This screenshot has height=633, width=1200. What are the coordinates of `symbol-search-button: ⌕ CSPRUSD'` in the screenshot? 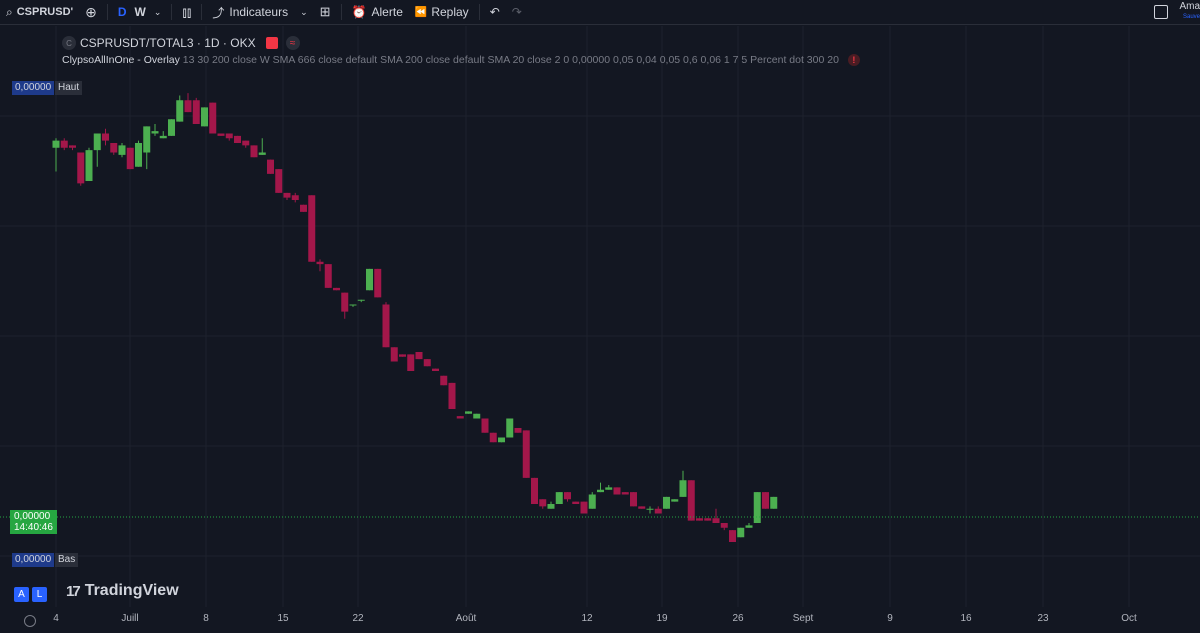 It's located at (39, 12).